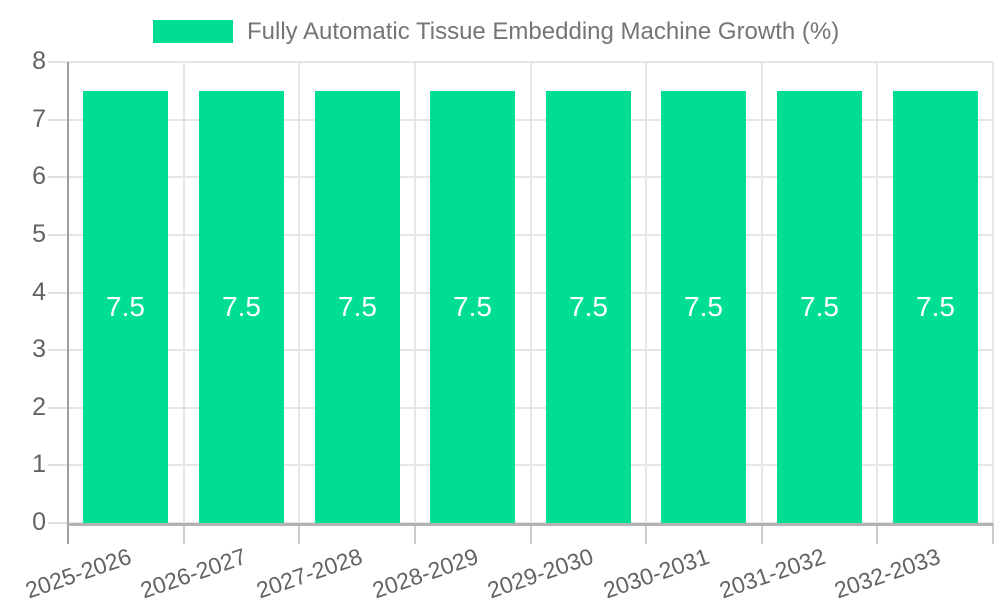 The width and height of the screenshot is (1000, 600). What do you see at coordinates (78, 571) in the screenshot?
I see `x-axis-tick-label: 2025-2026` at bounding box center [78, 571].